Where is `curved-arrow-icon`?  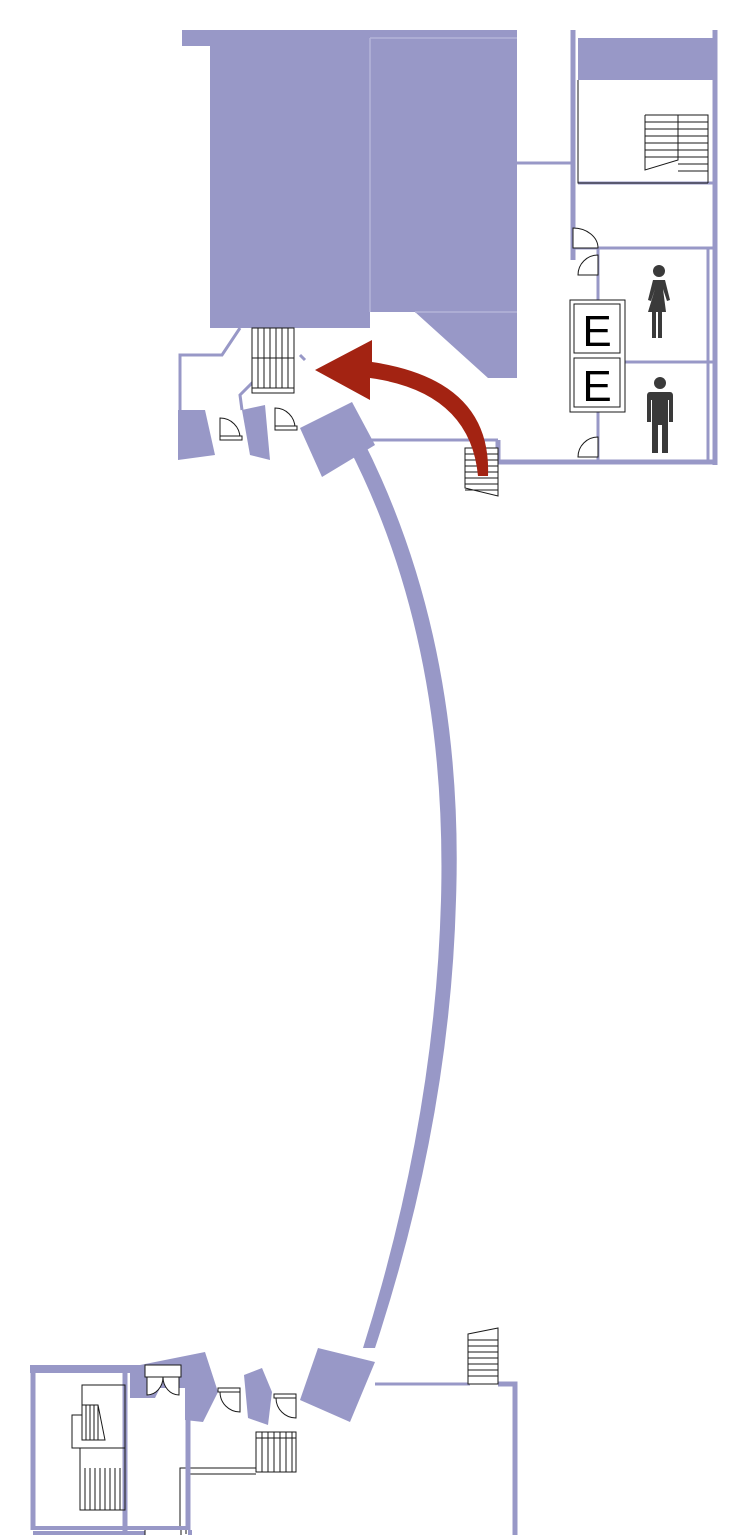 curved-arrow-icon is located at coordinates (402, 408).